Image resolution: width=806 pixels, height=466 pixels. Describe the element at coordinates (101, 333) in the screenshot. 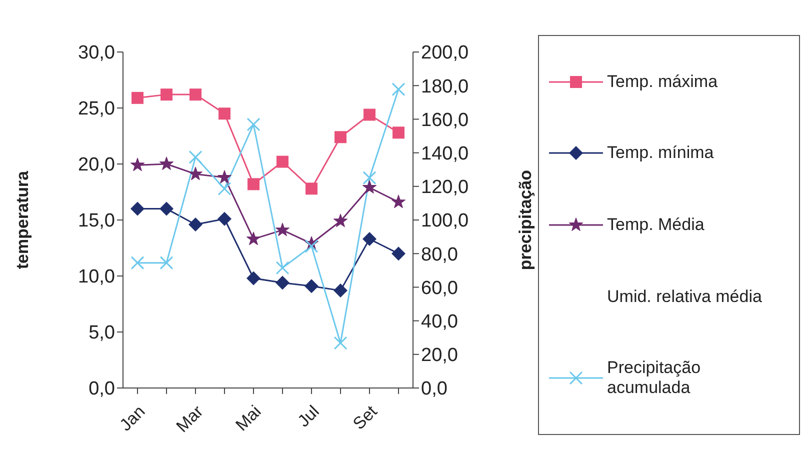

I see `y-tick-label: 5,0` at that location.